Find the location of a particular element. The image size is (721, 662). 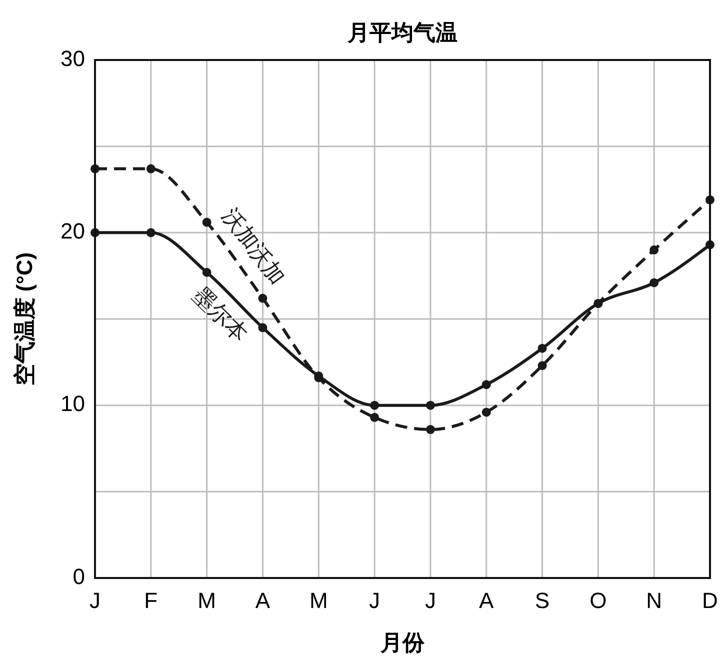

x-tick-label: N is located at coordinates (654, 600).